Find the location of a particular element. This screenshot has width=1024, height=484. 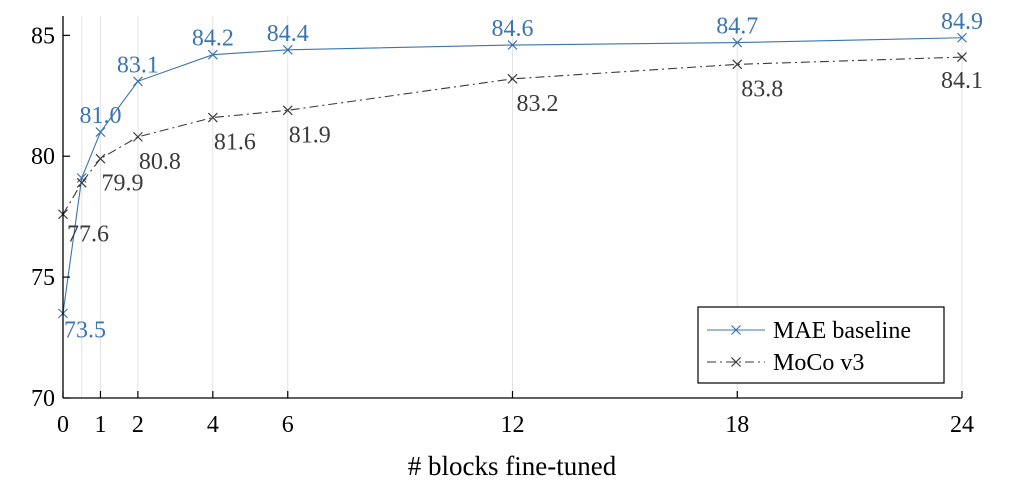

data-label: 81.6 is located at coordinates (235, 143).